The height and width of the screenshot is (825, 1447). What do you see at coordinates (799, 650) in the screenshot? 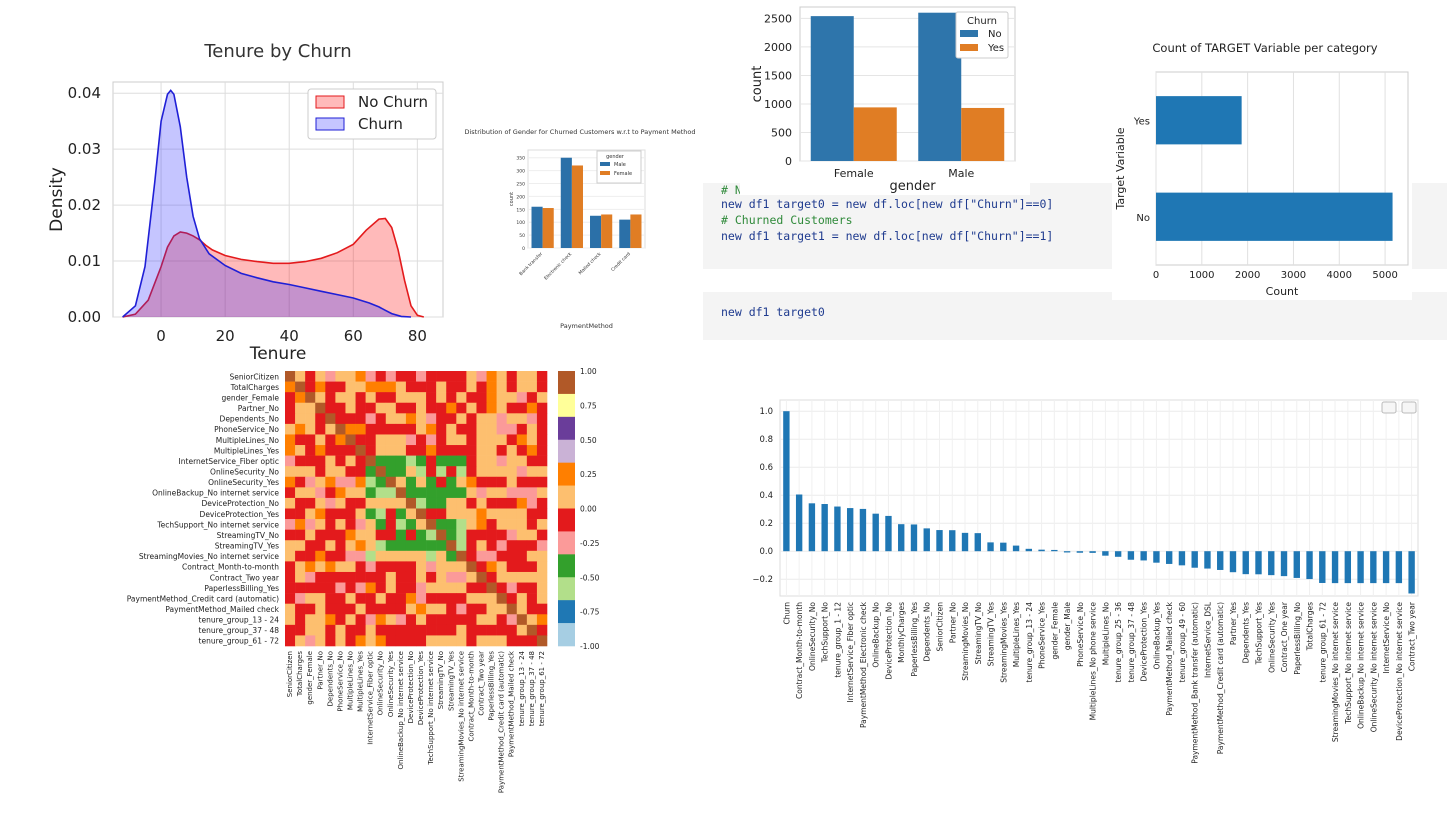
I see `cc-x-tick: Contract_Month-to-month` at bounding box center [799, 650].